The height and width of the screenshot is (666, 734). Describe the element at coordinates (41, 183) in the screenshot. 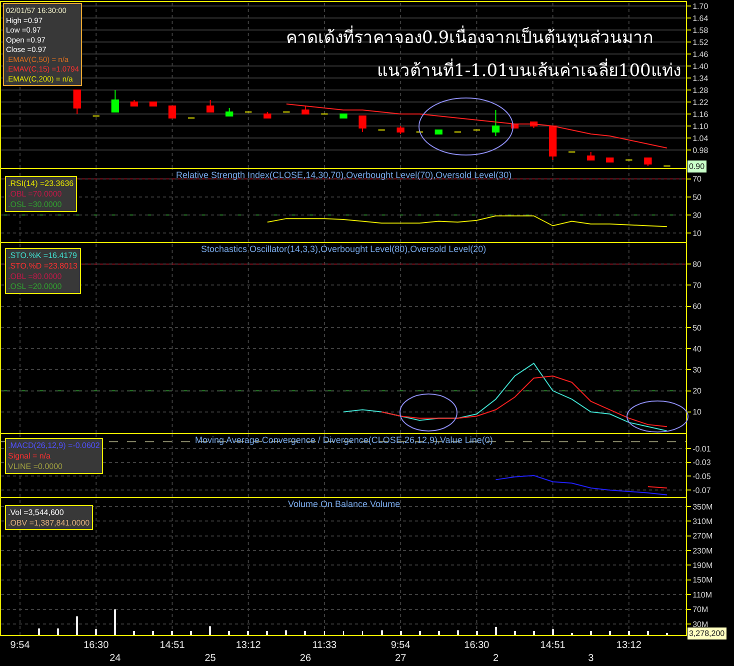

I see `annotation: .RSI(14) =23.3636` at that location.